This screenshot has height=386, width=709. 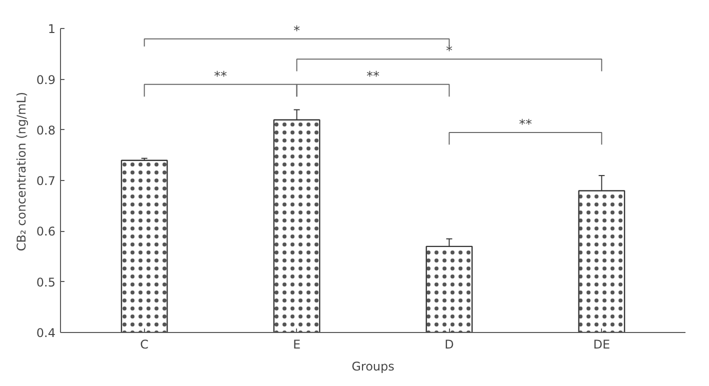 I want to click on y-axis-title: CB₂ concentration (ng/mL), so click(x=21, y=172).